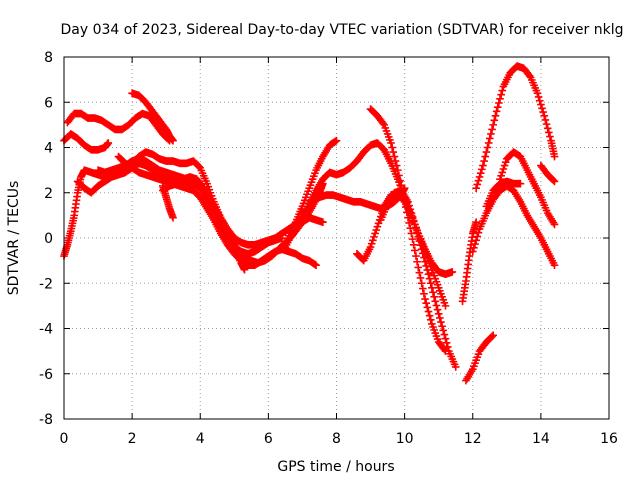 Image resolution: width=640 pixels, height=480 pixels. I want to click on x-tick-label: 14, so click(541, 439).